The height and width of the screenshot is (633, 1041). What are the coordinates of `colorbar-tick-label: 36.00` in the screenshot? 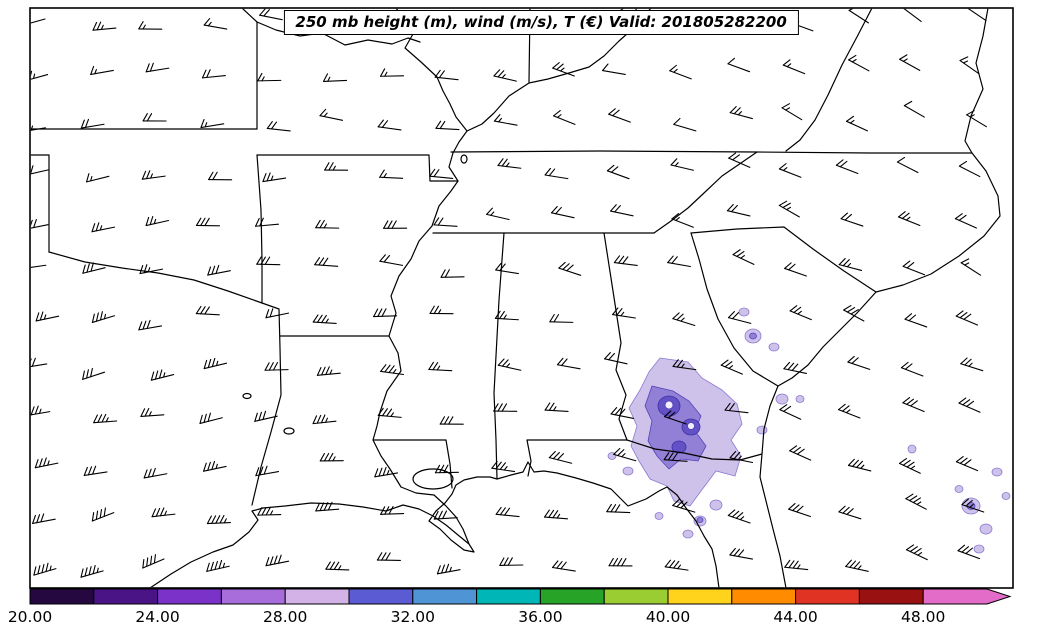 It's located at (540, 617).